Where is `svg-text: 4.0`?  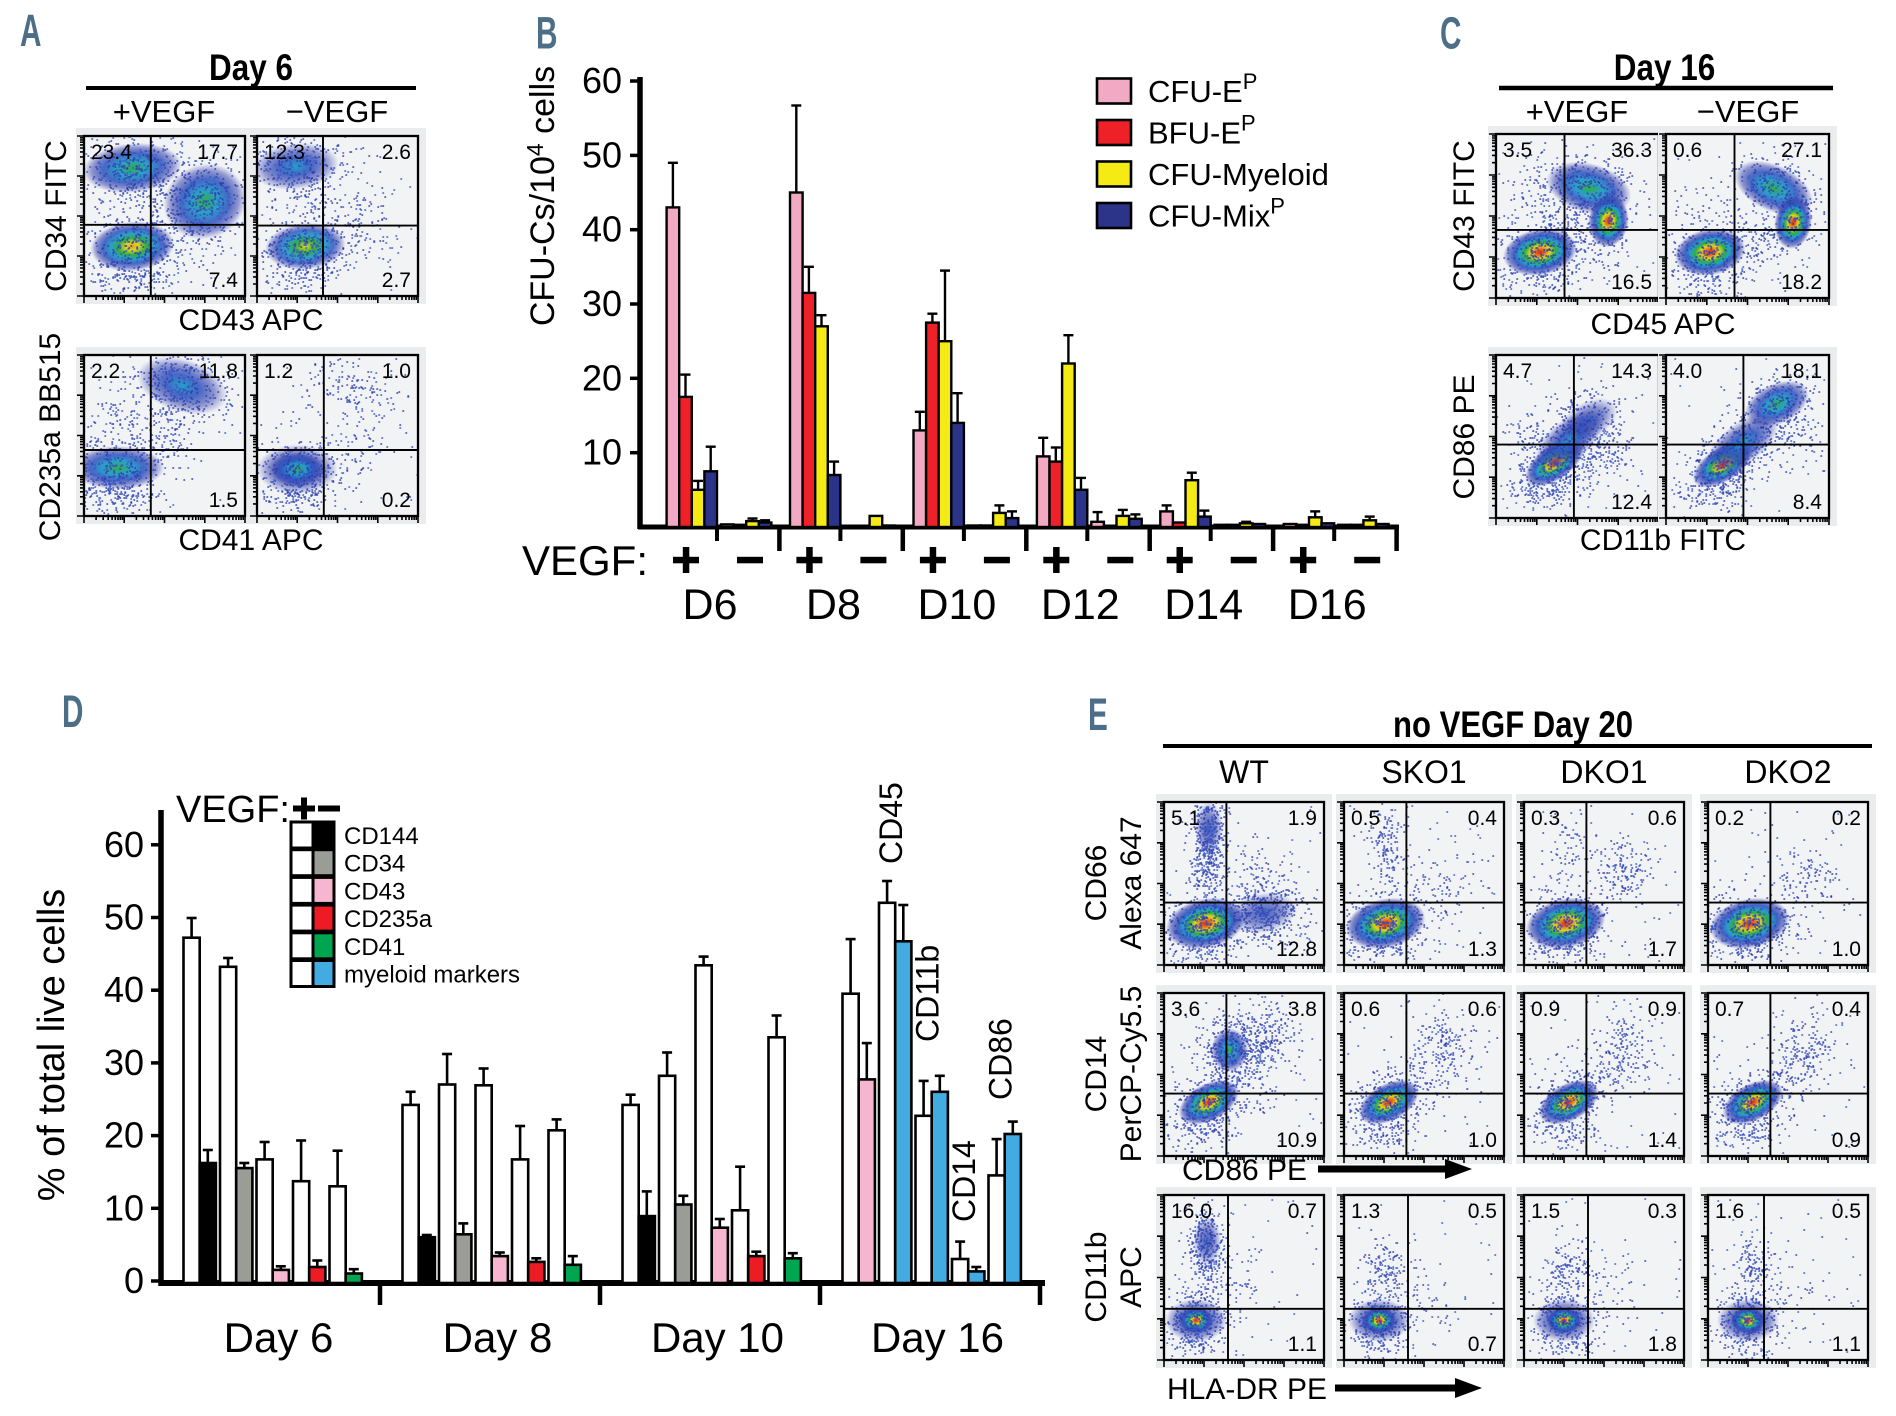
svg-text: 4.0 is located at coordinates (1687, 371).